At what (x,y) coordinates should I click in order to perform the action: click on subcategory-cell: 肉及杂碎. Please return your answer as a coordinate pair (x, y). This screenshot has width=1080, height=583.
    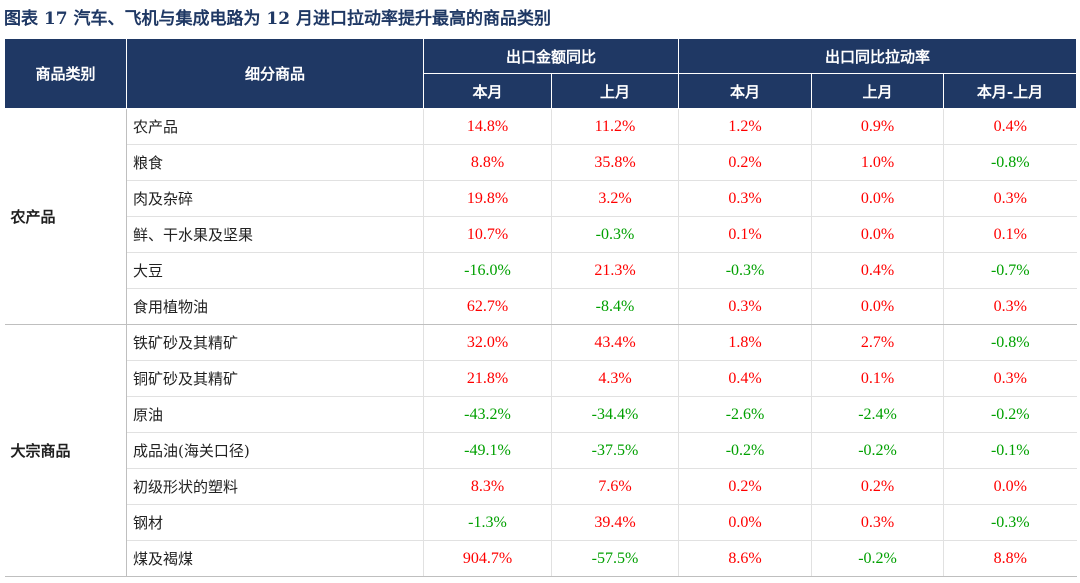
    Looking at the image, I should click on (275, 198).